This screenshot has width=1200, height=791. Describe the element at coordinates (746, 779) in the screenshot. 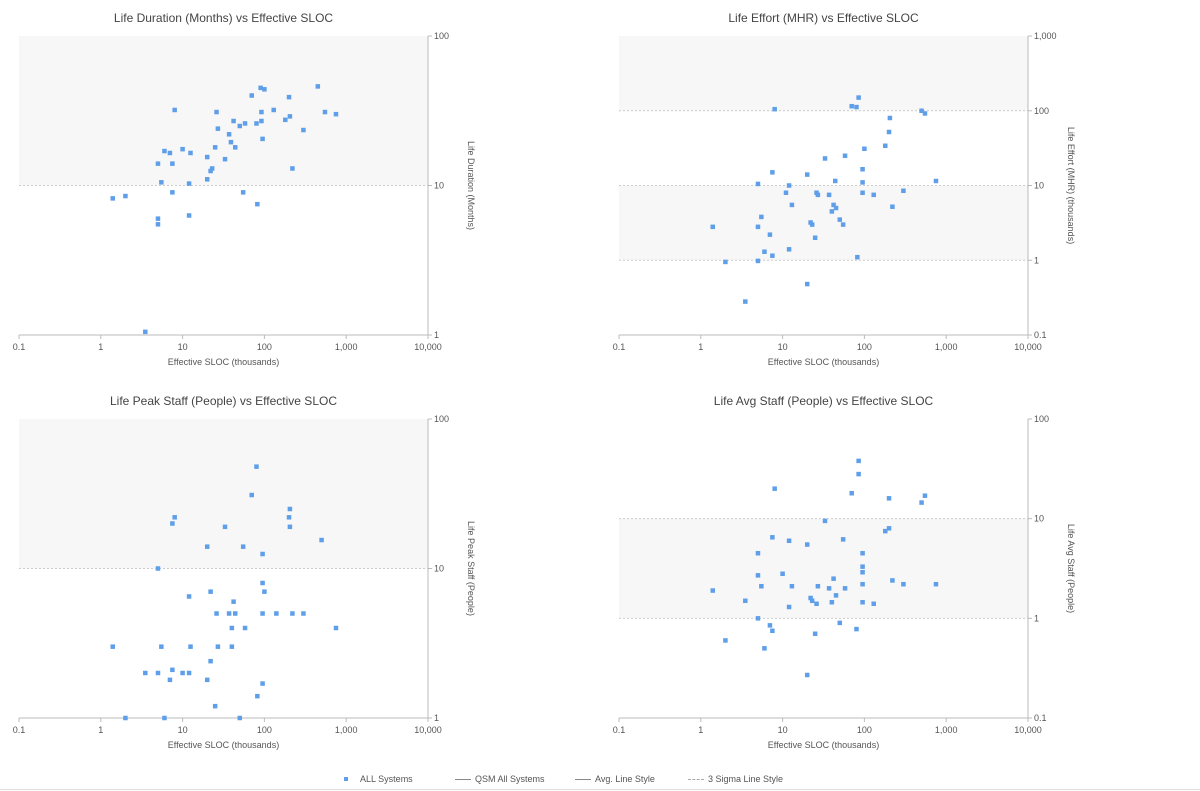

I see `legend-sigma-line-label: 3 Sigma Line Style` at that location.